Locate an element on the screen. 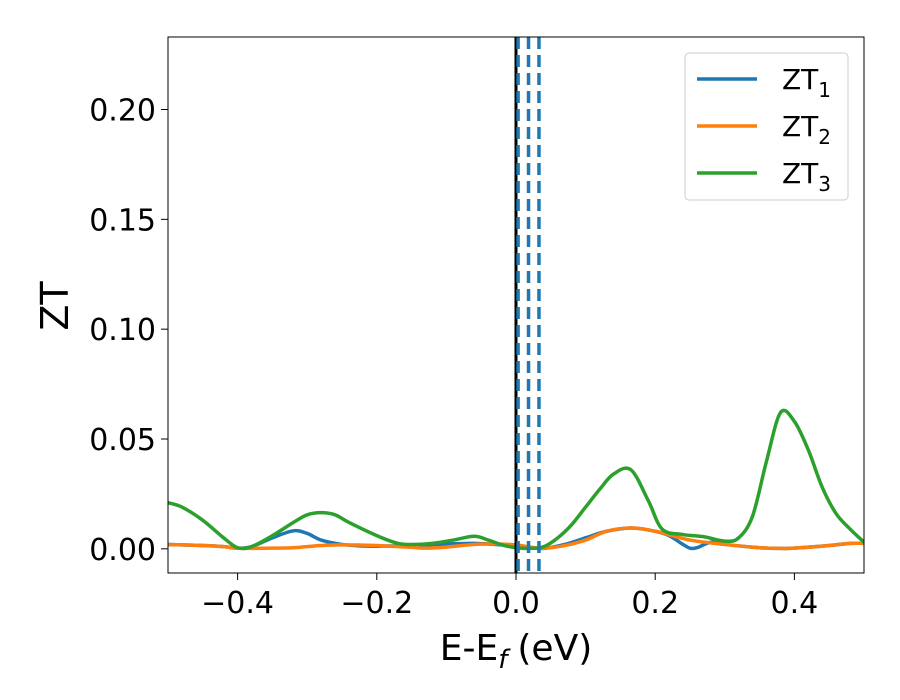 The width and height of the screenshot is (900, 700). legend-label-3: ZT3 is located at coordinates (806, 176).